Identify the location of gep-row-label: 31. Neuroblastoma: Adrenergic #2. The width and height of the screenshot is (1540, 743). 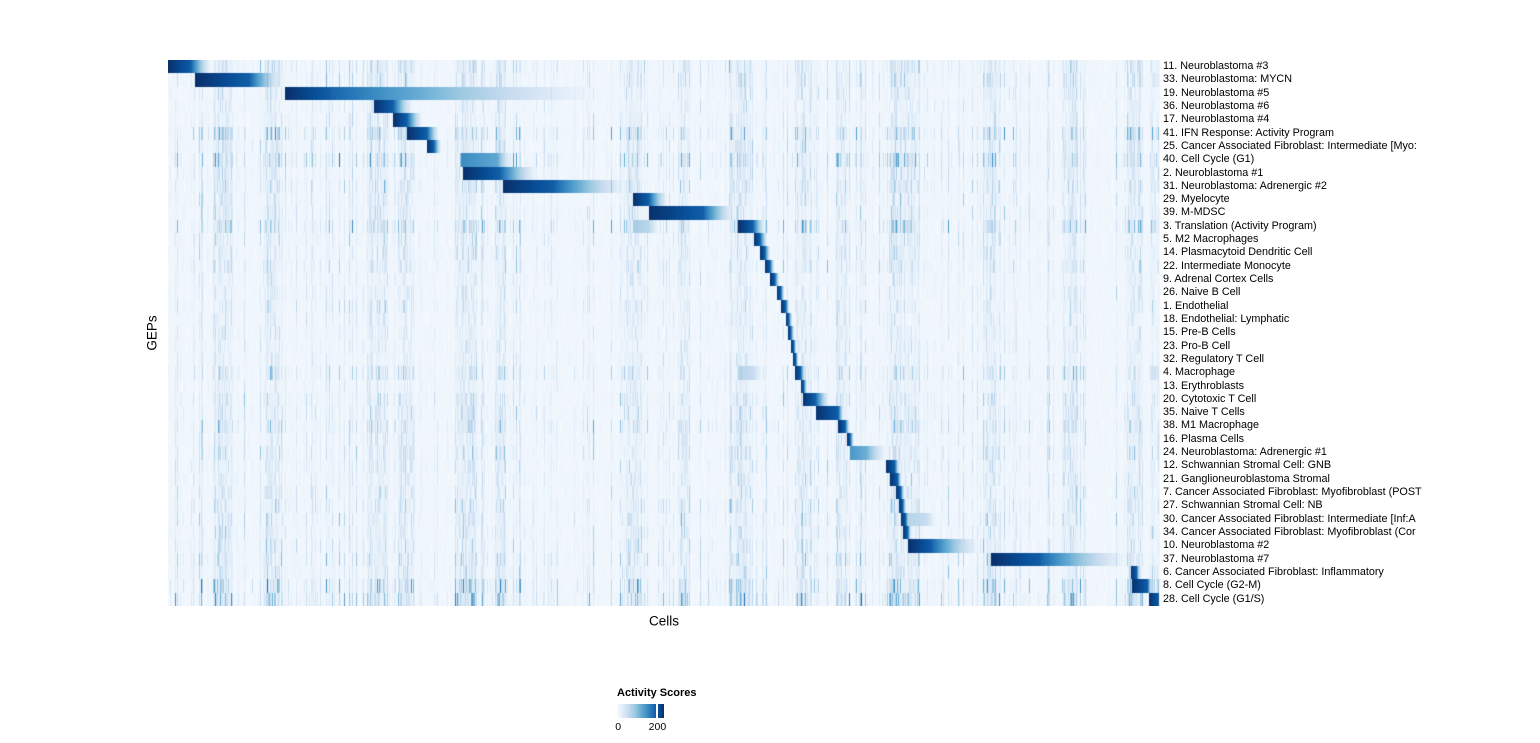
(1245, 185).